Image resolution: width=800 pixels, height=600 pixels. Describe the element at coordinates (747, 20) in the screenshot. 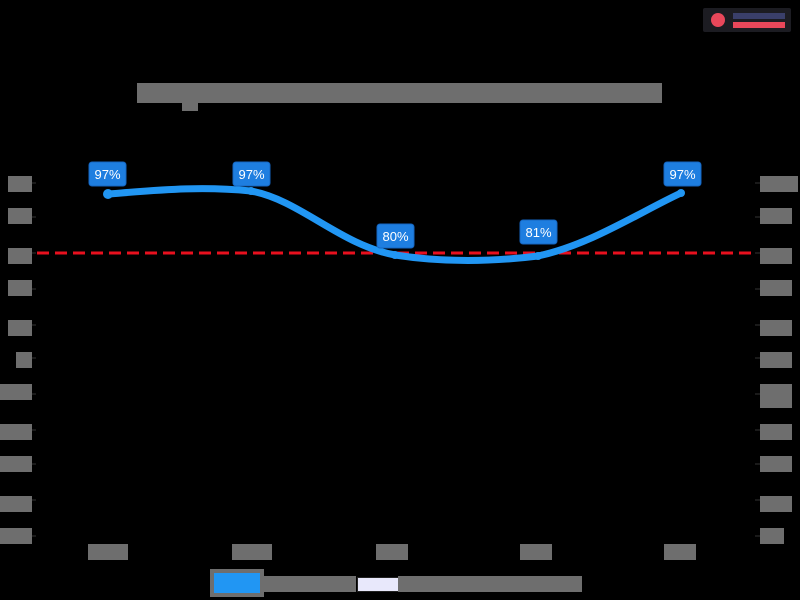

I see `brand-logo` at that location.